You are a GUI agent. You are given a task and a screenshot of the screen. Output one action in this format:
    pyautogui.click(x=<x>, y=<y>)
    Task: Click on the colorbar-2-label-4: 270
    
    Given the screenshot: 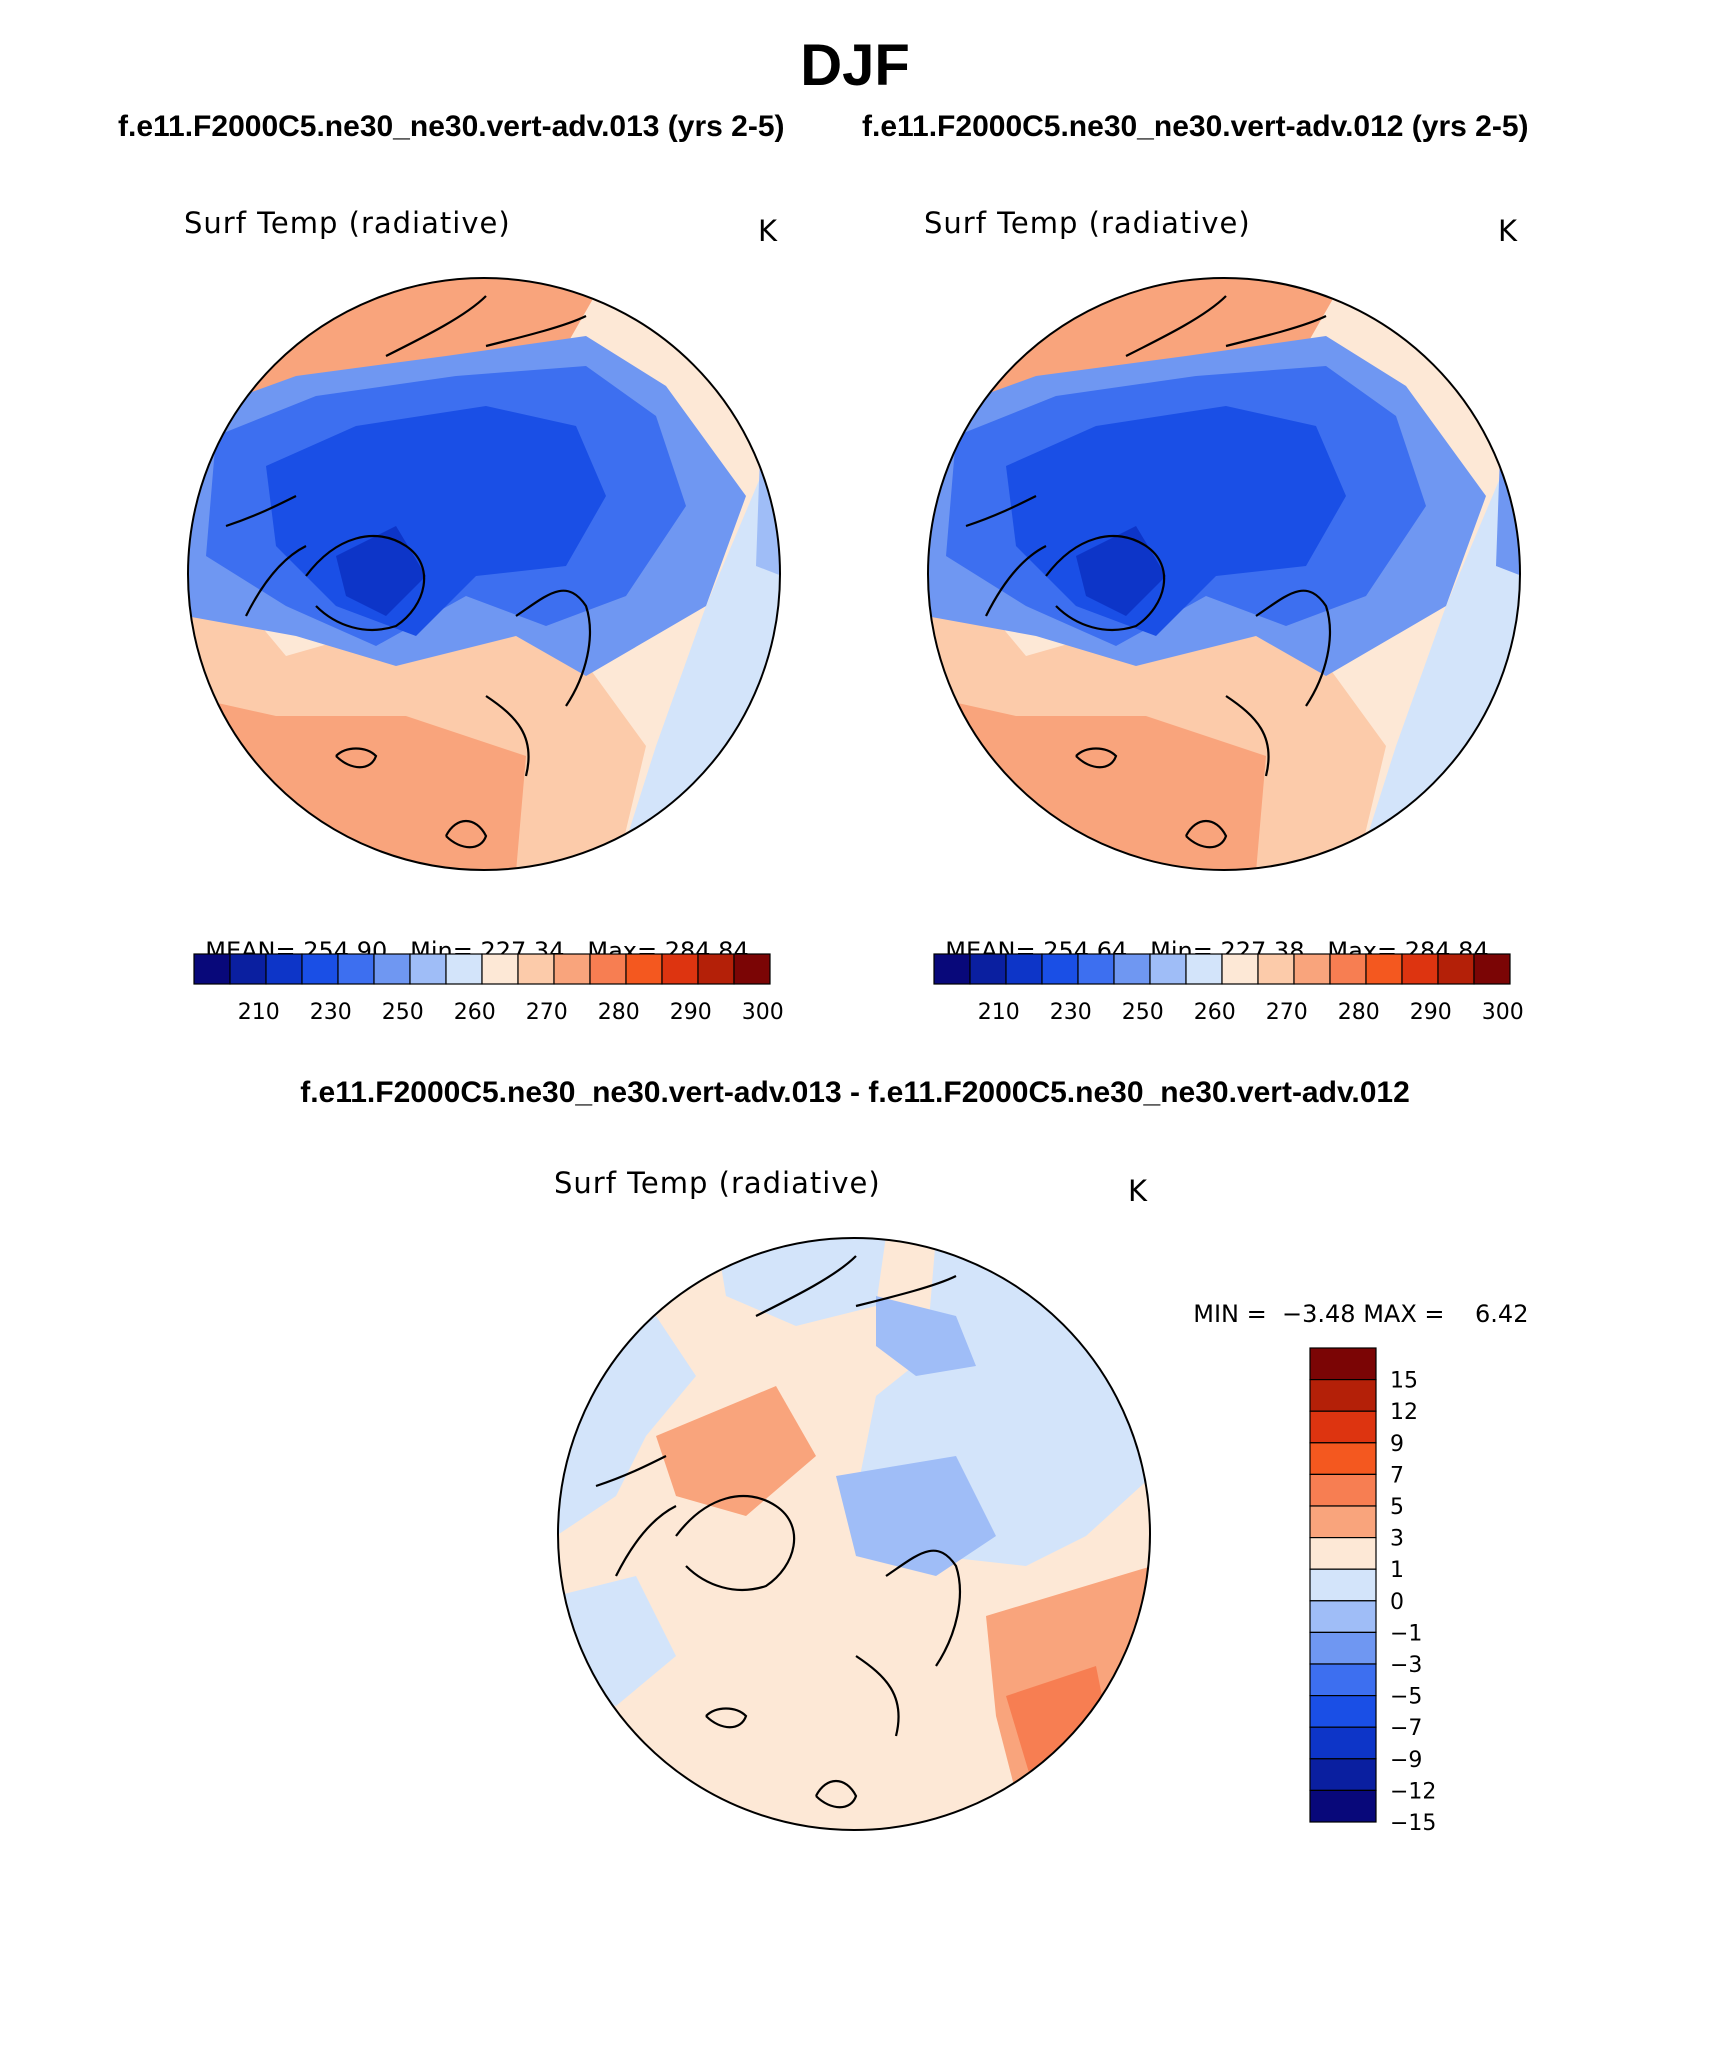 What is the action you would take?
    pyautogui.click(x=1287, y=1012)
    